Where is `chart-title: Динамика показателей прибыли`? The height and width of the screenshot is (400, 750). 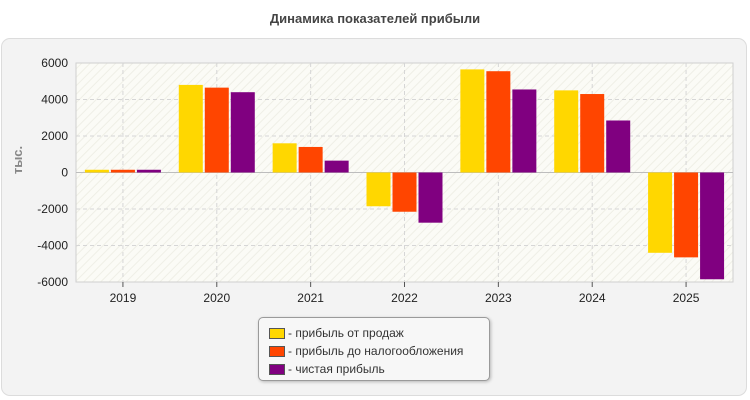 chart-title: Динамика показателей прибыли is located at coordinates (375, 18).